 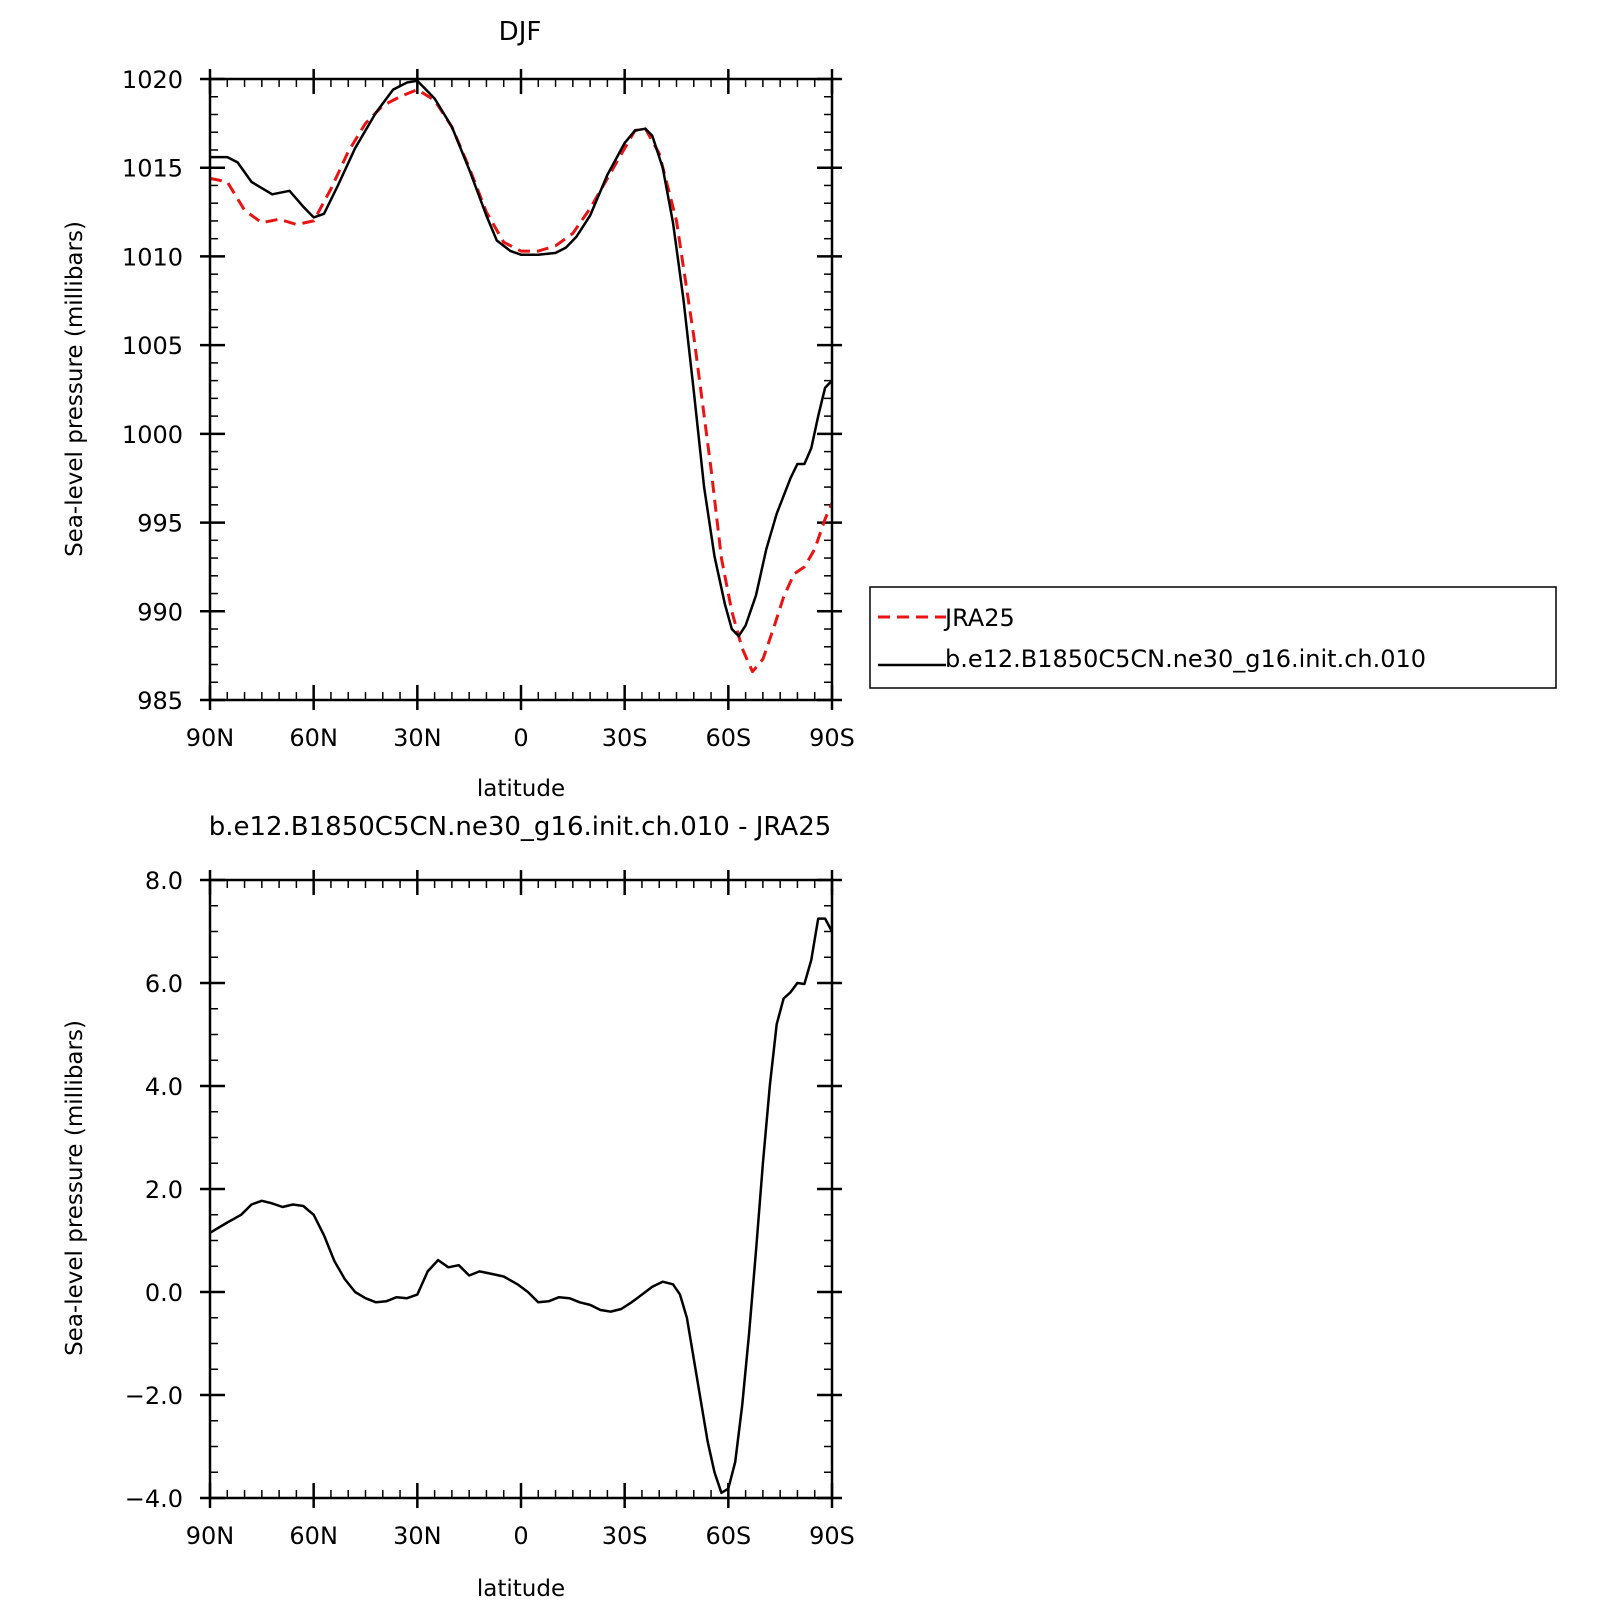 I want to click on bottom-x-tick-labels: 90N 60N 30N 0 30S 60S 90S, so click(x=520, y=1536).